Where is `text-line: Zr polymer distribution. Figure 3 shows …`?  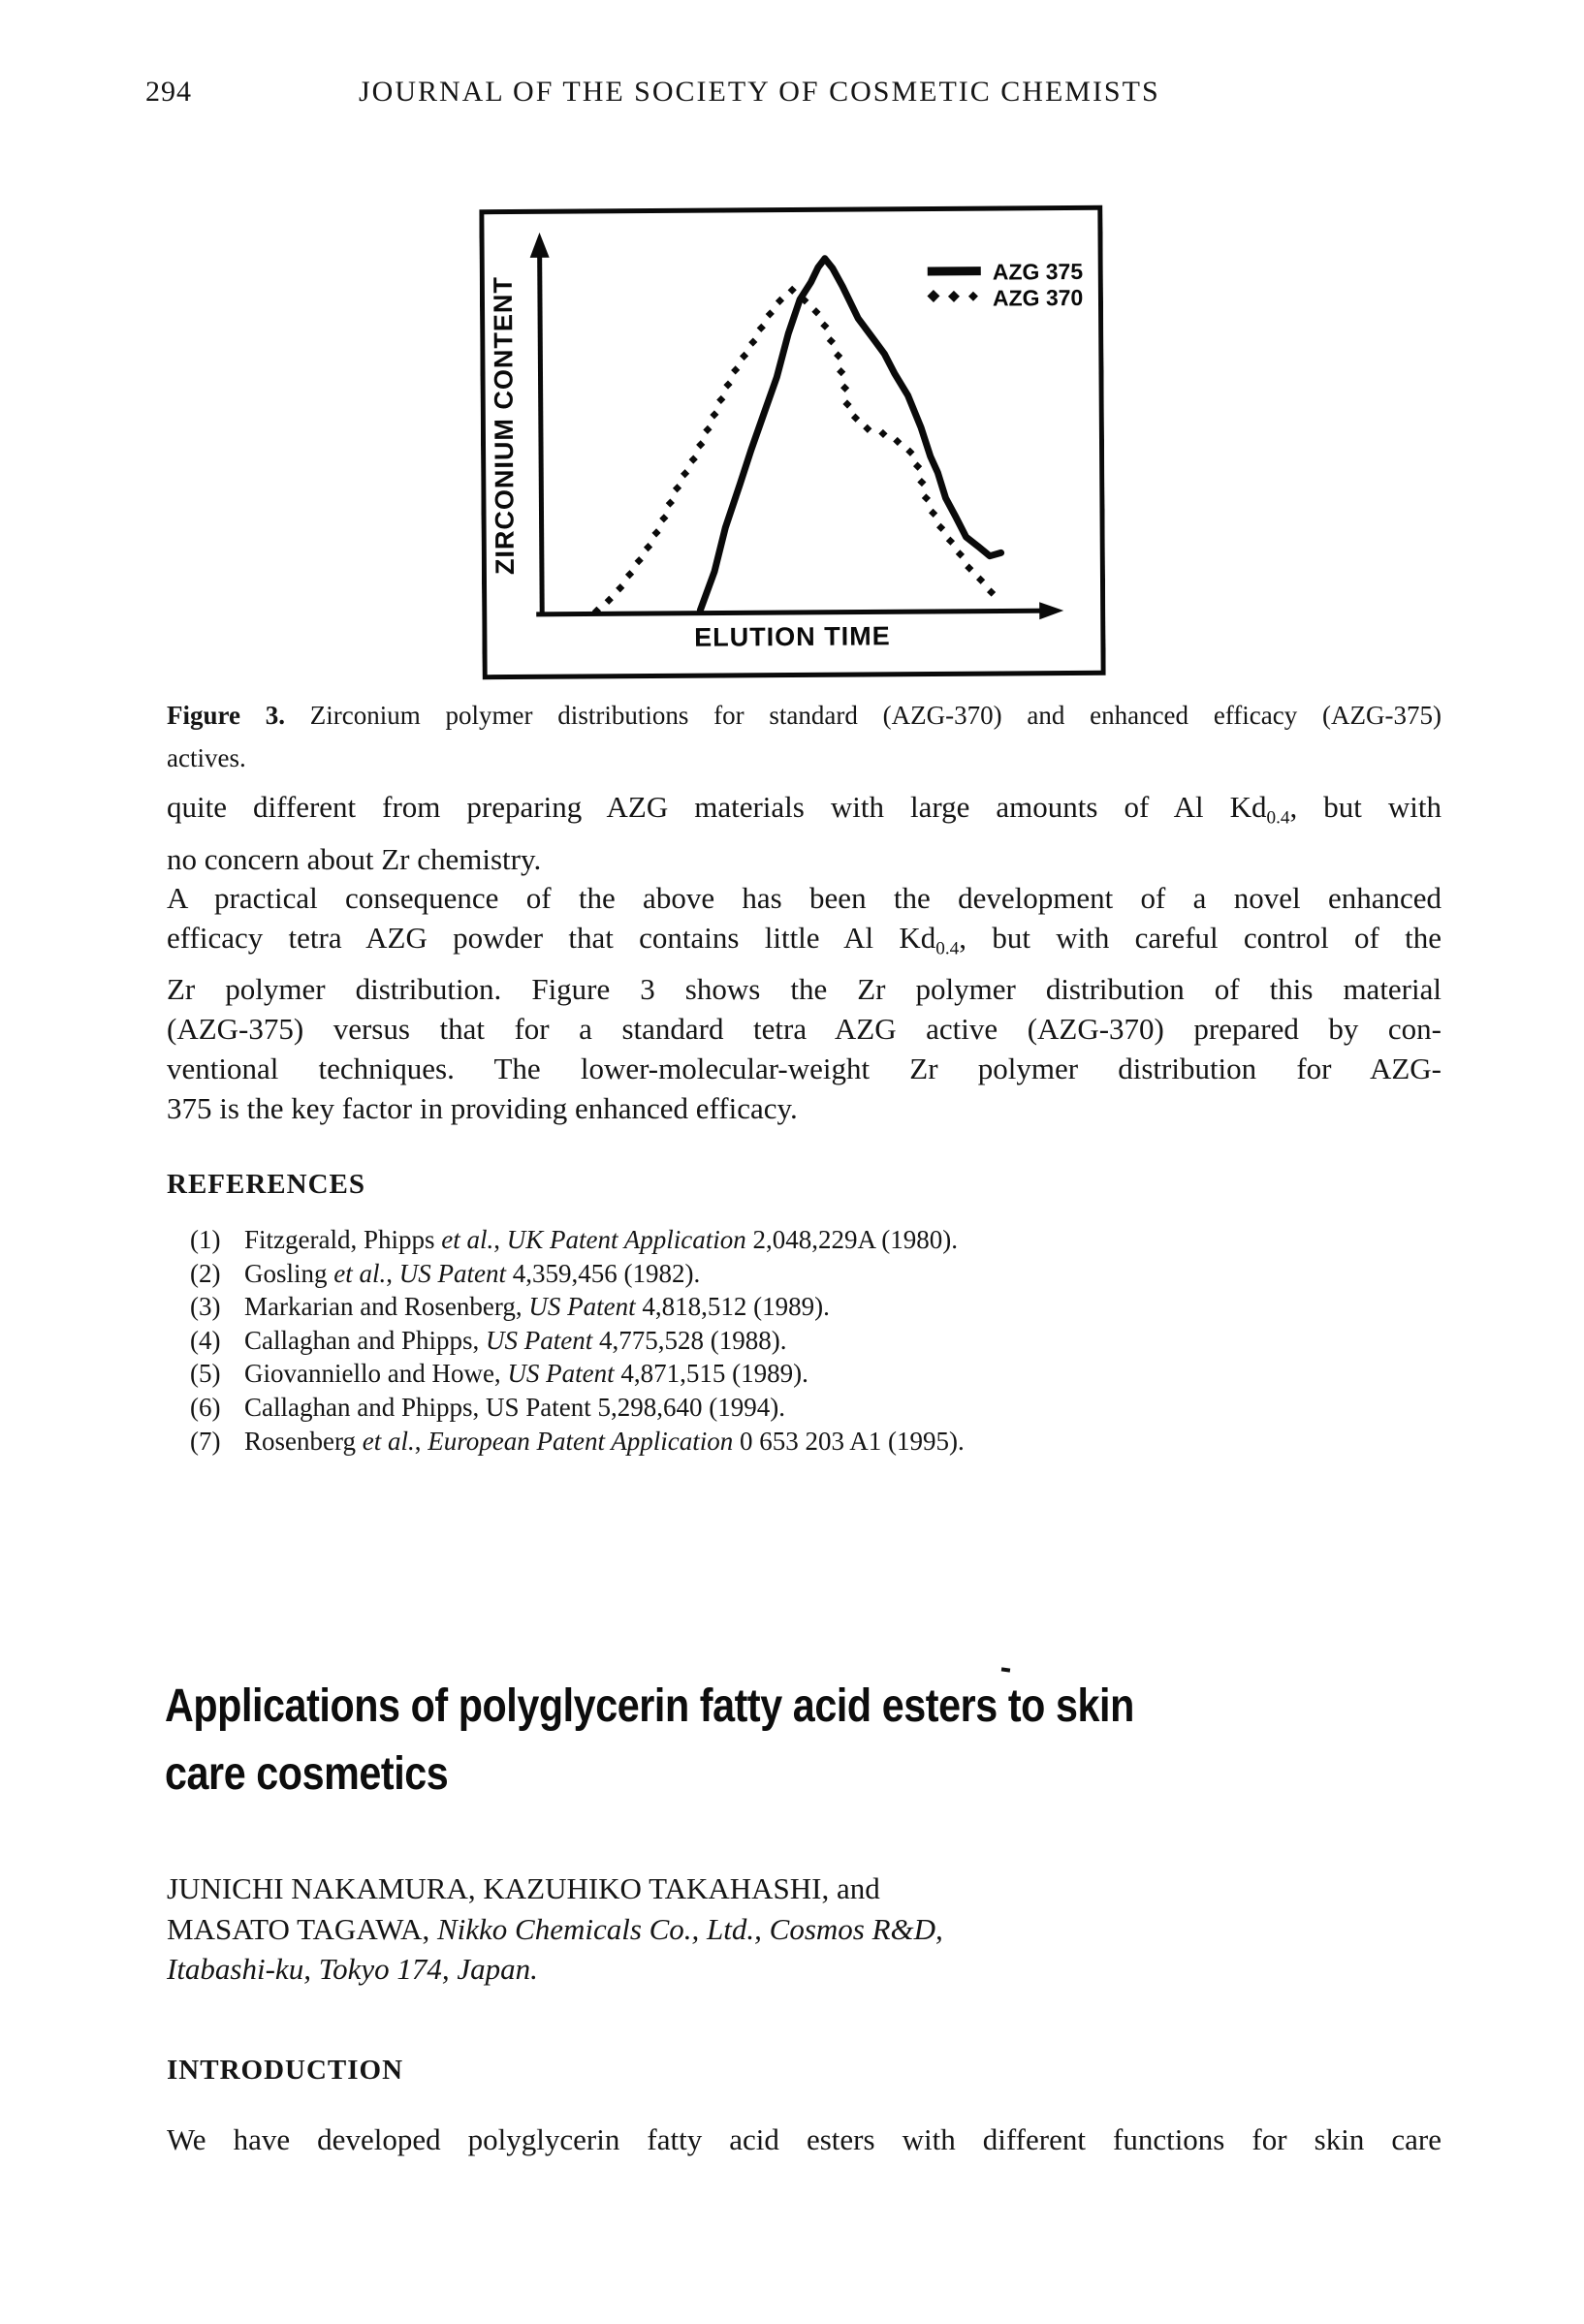 text-line: Zr polymer distribution. Figure 3 shows … is located at coordinates (804, 989).